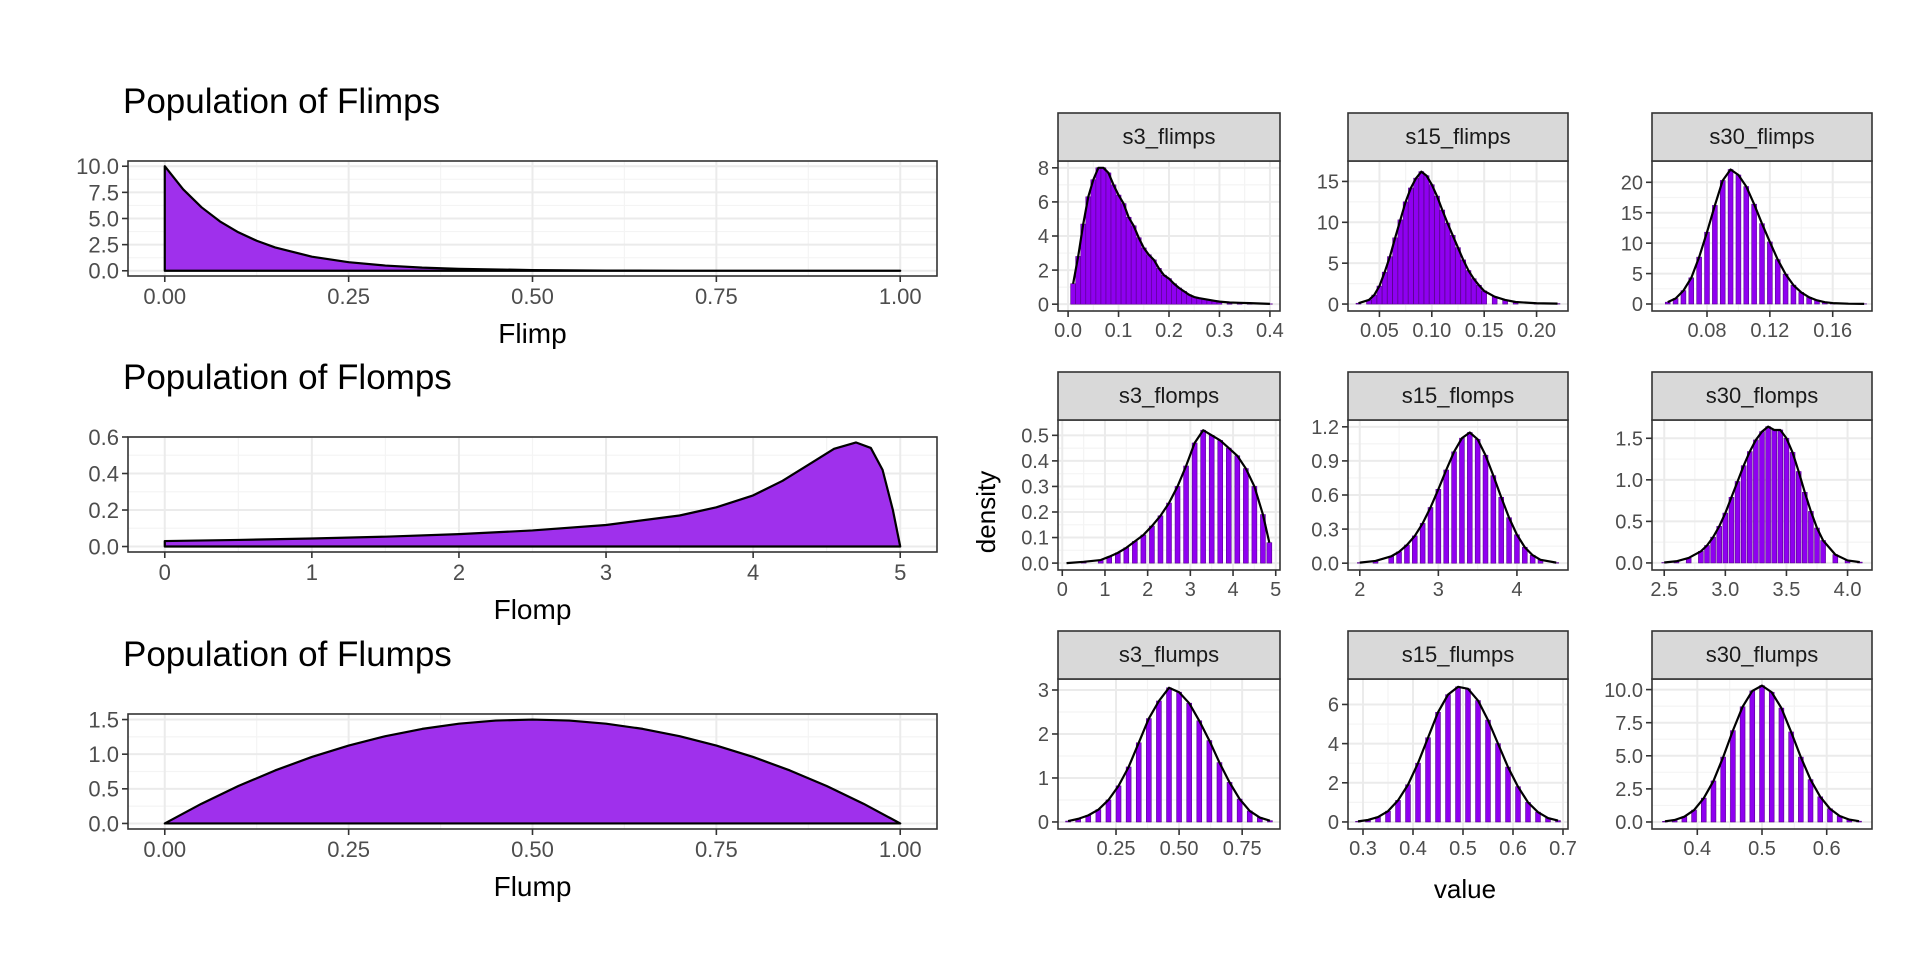  Describe the element at coordinates (1043, 691) in the screenshot. I see `y-tick-label: 3` at that location.